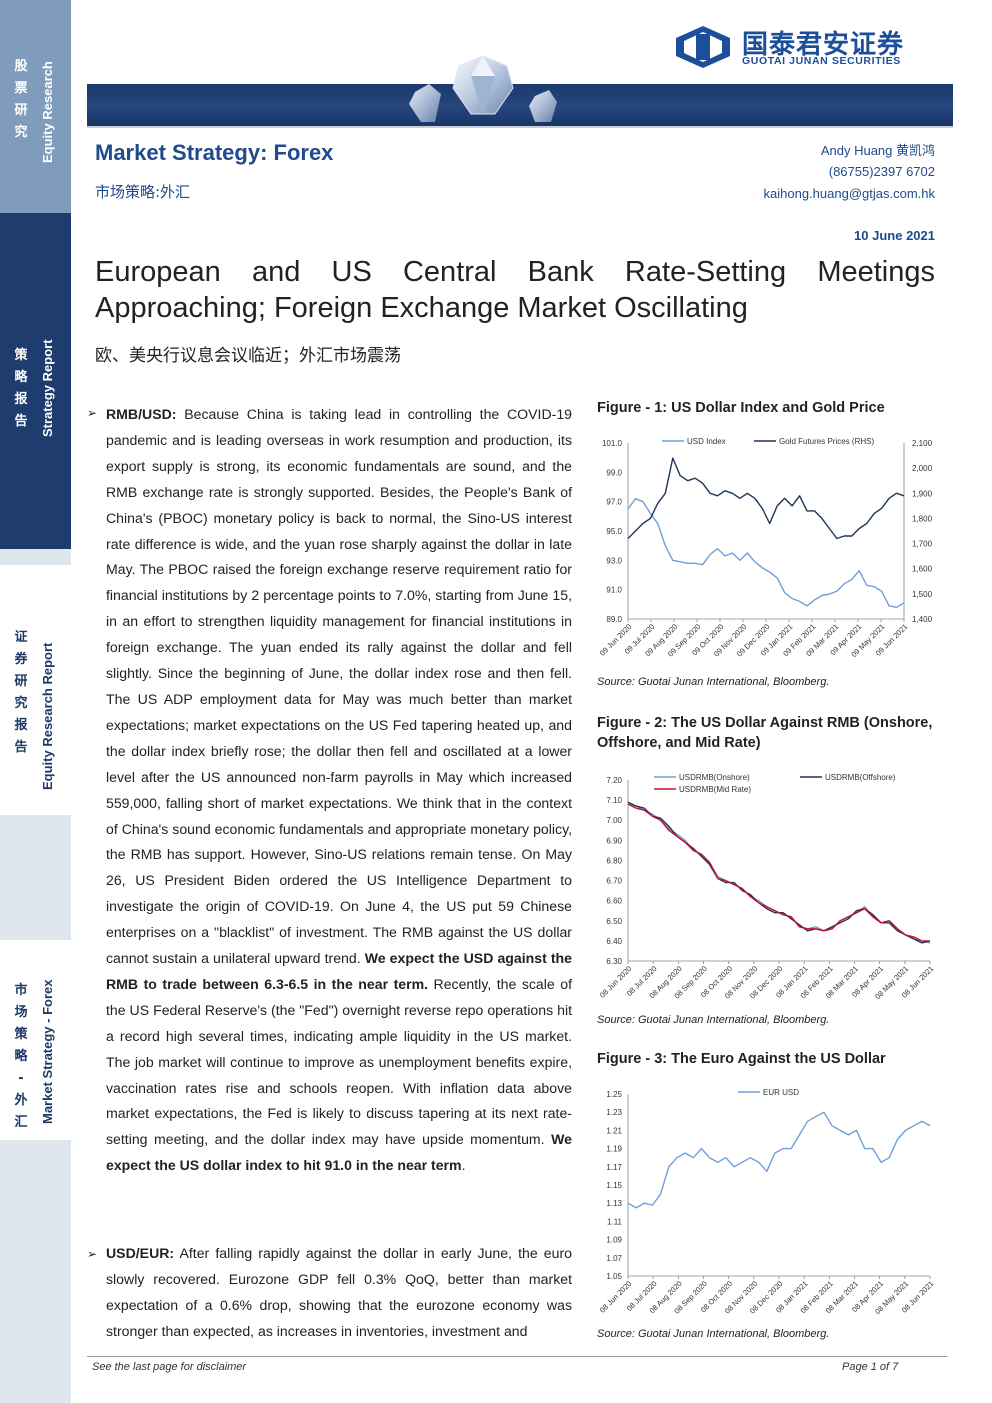 Image resolution: width=992 pixels, height=1403 pixels. Describe the element at coordinates (781, 1092) in the screenshot. I see `legend-label: EUR USD` at that location.